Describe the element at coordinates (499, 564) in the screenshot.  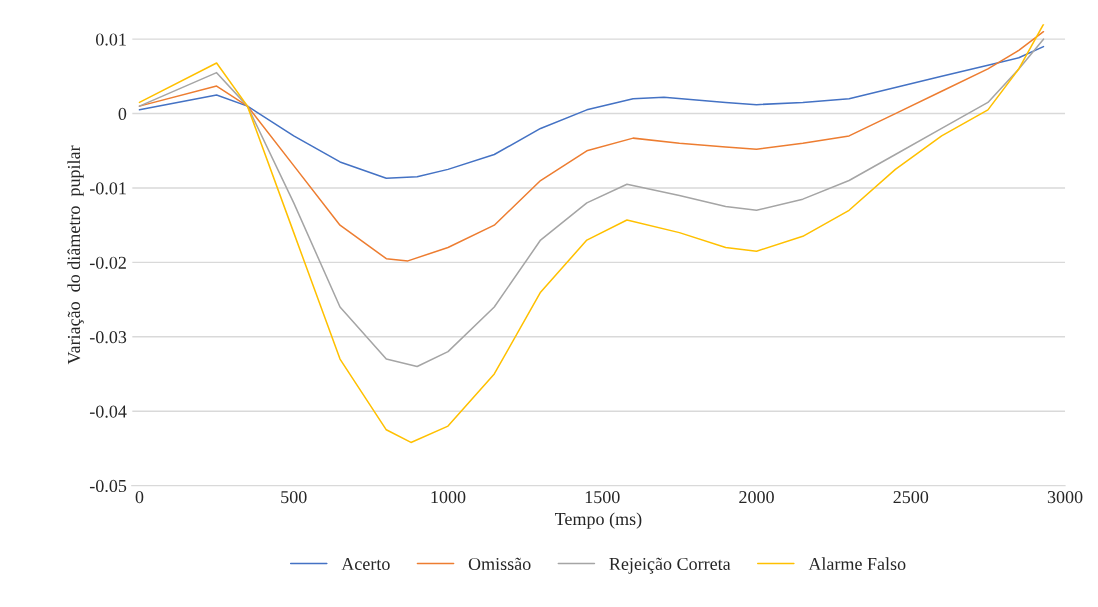
I see `legend-label: Omissão` at that location.